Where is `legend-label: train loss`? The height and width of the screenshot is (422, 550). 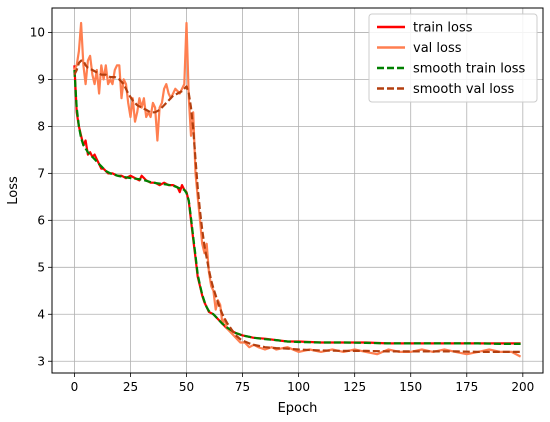 legend-label: train loss is located at coordinates (443, 28).